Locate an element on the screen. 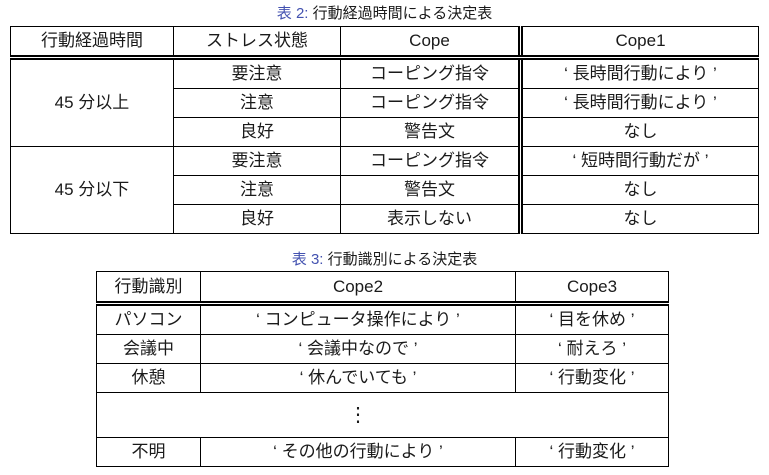 This screenshot has height=475, width=769. t3-r0-cope2: ‘ コンピュータ操作により ’ is located at coordinates (358, 319).